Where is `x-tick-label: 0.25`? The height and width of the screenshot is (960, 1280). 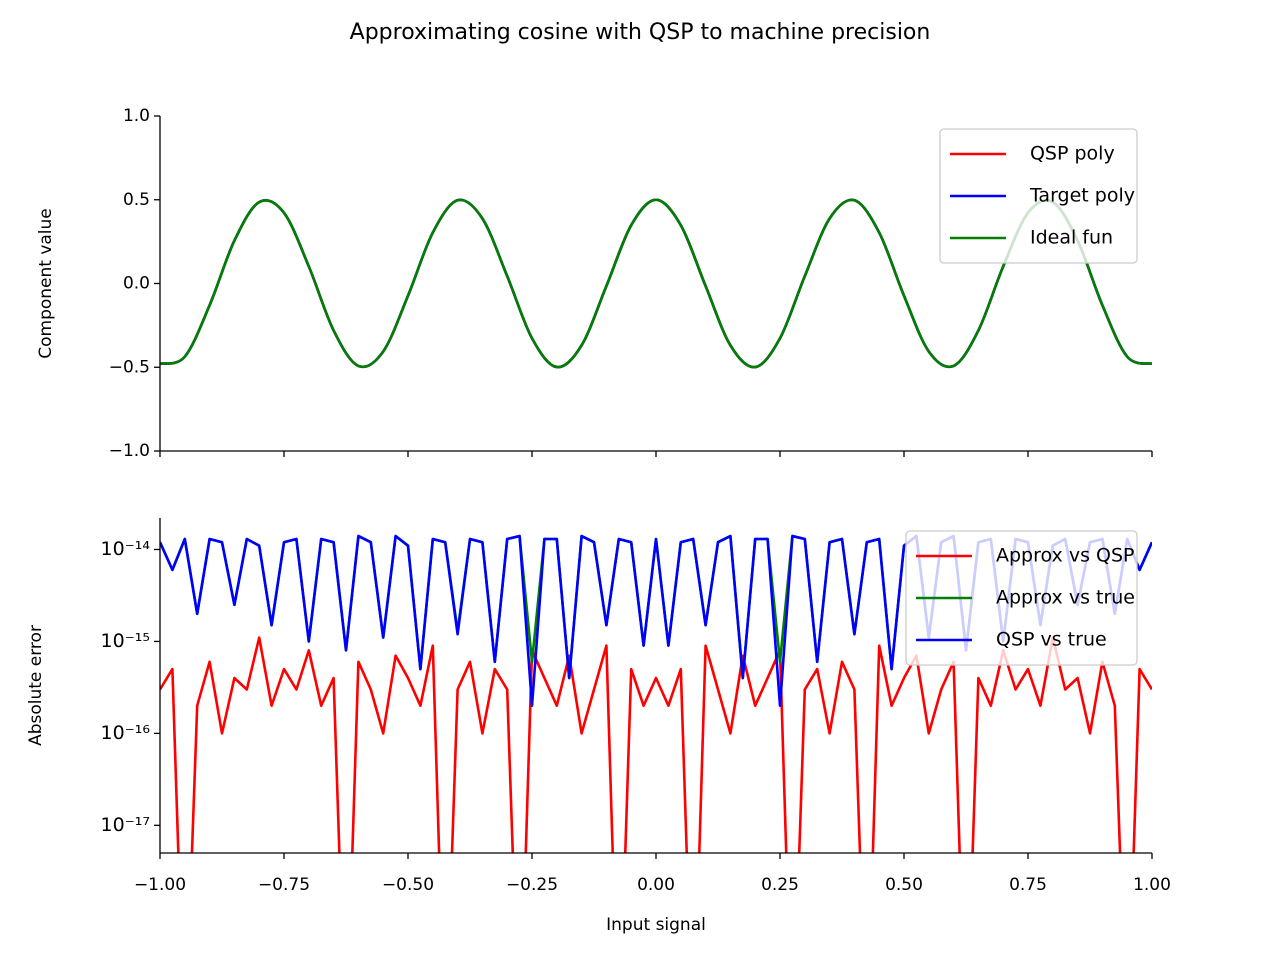 x-tick-label: 0.25 is located at coordinates (780, 885).